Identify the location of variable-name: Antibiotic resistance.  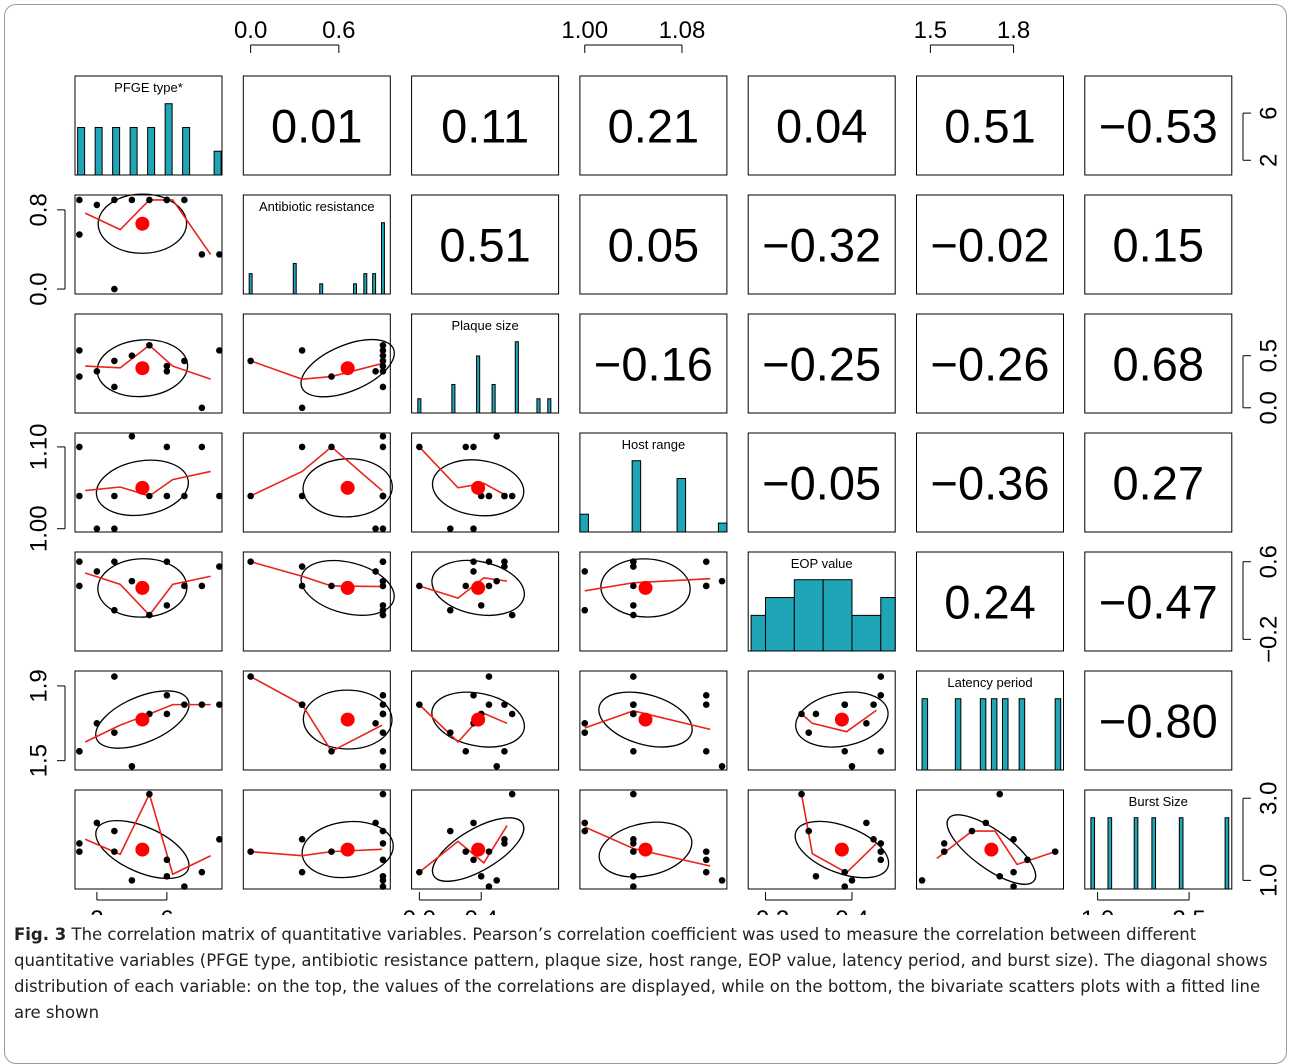
(317, 206).